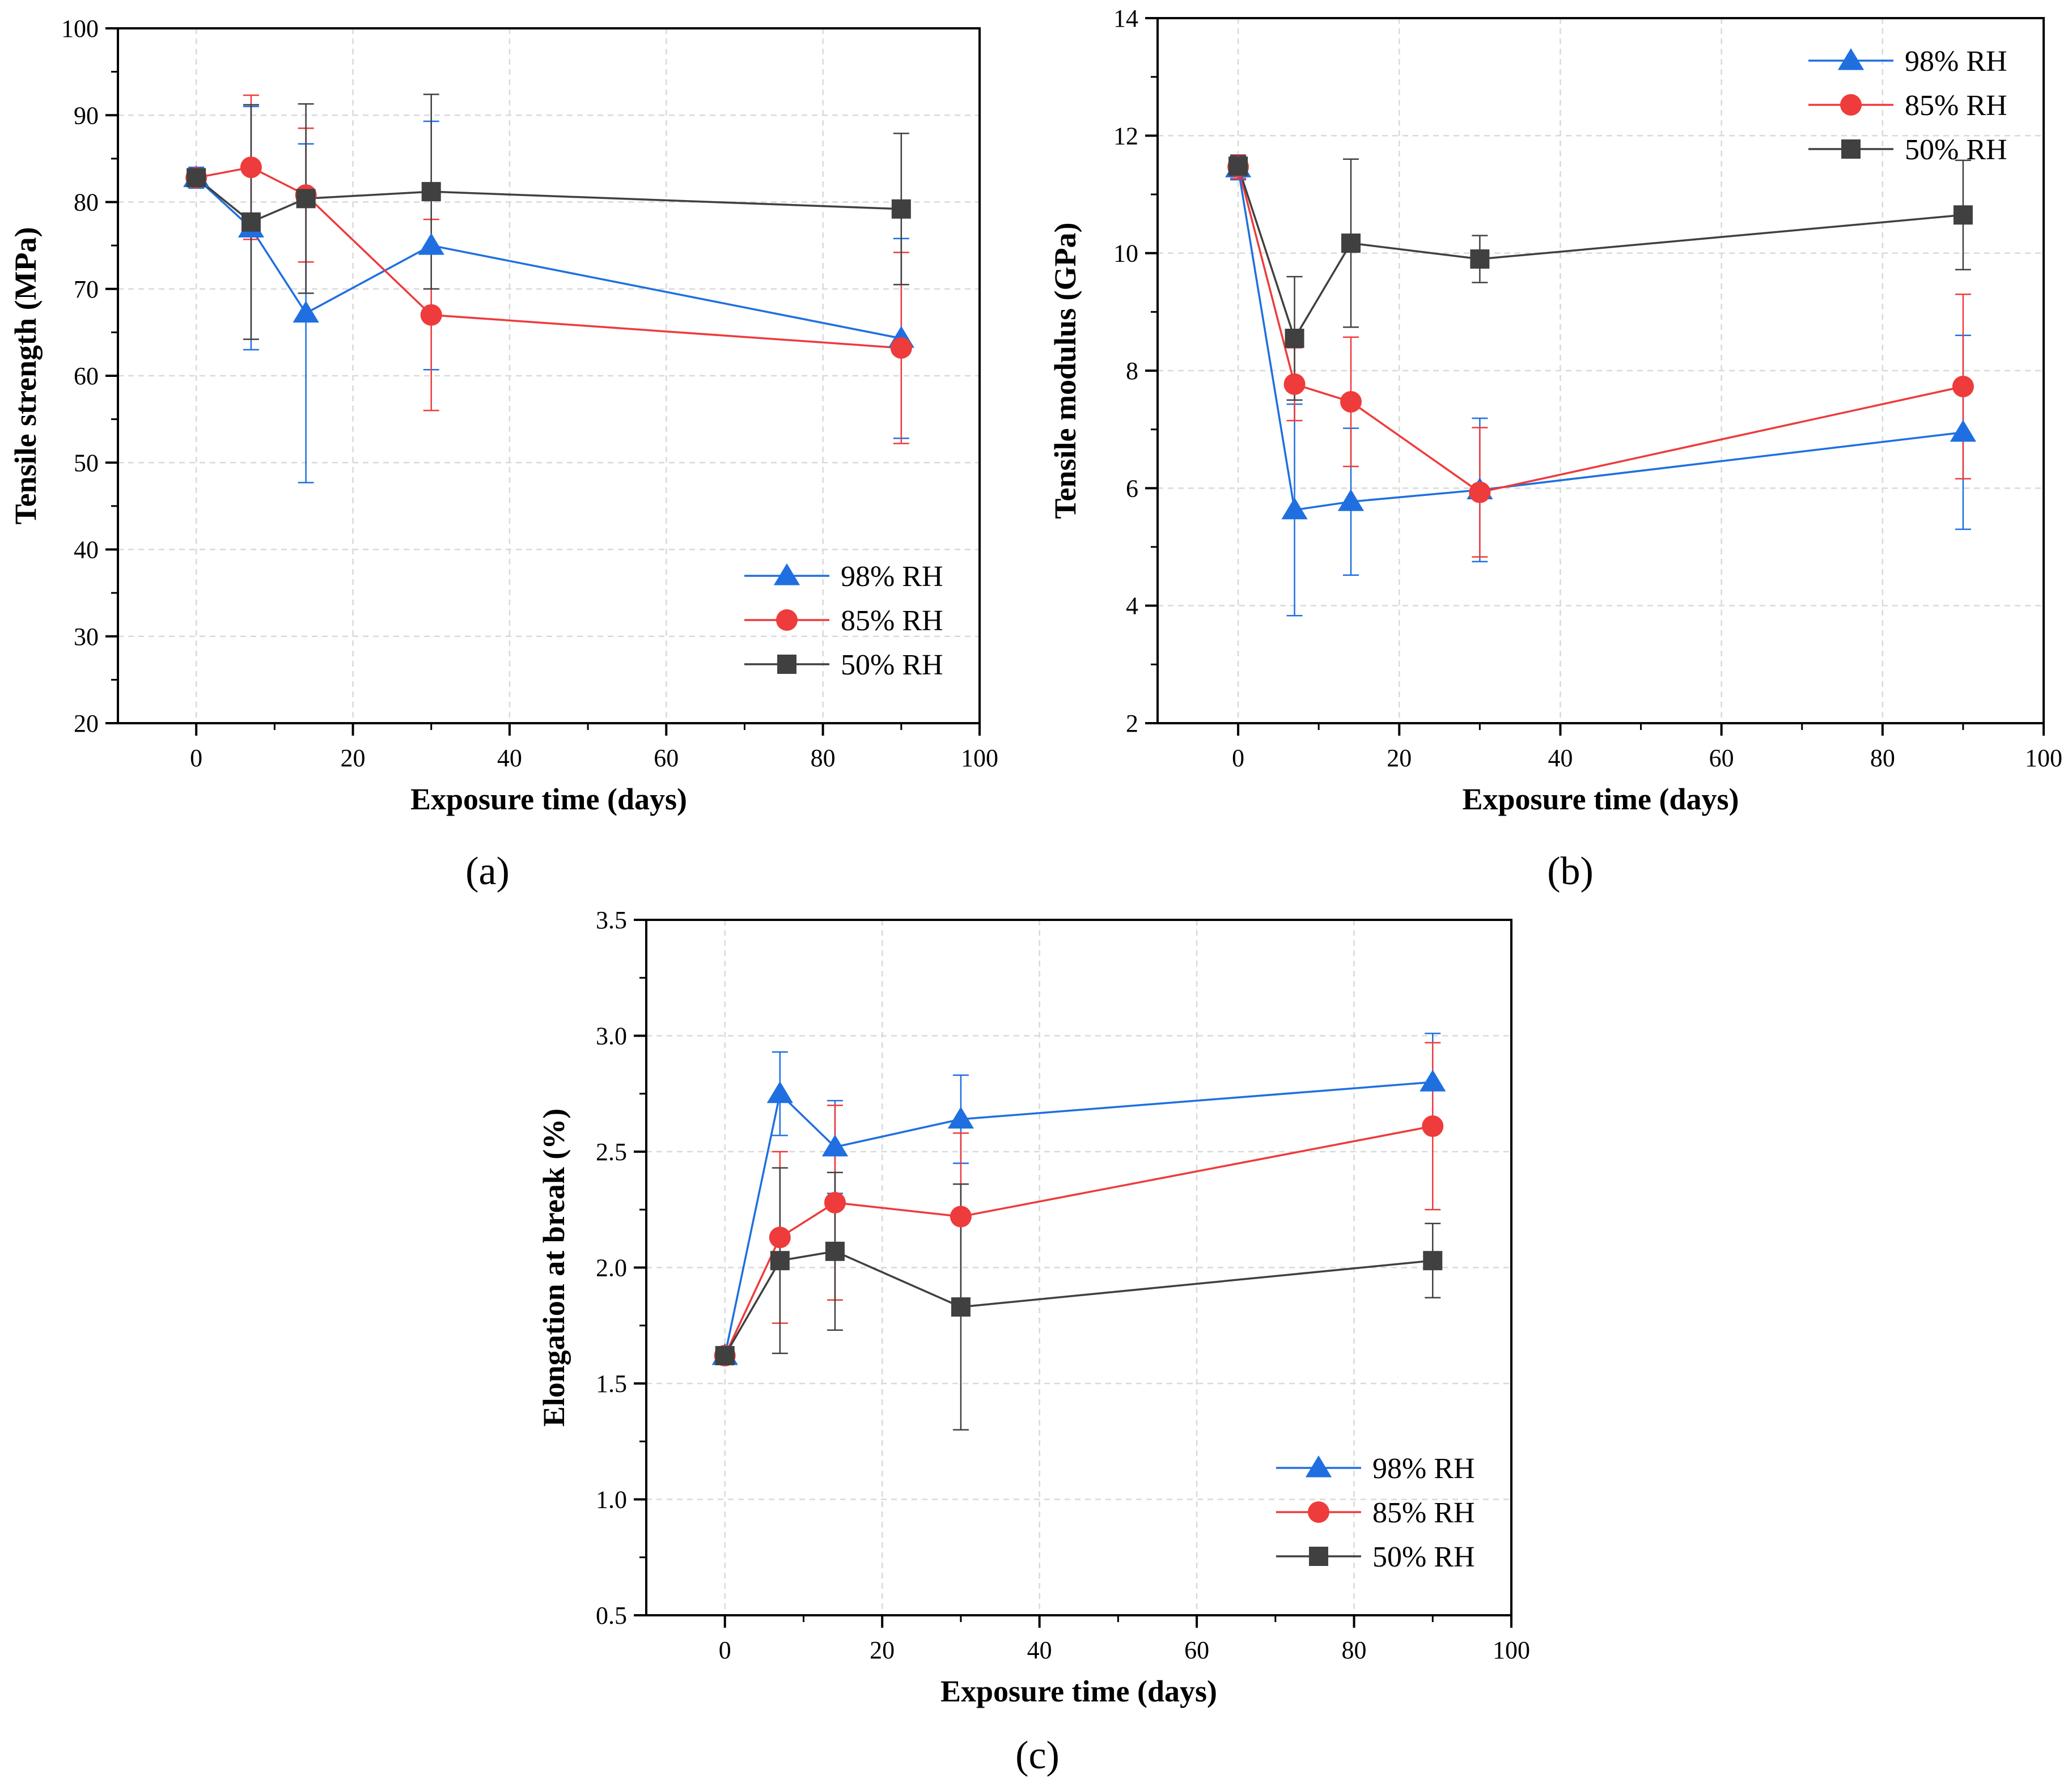 This screenshot has width=2072, height=1787. Describe the element at coordinates (86, 289) in the screenshot. I see `y-tick-label: 70` at that location.